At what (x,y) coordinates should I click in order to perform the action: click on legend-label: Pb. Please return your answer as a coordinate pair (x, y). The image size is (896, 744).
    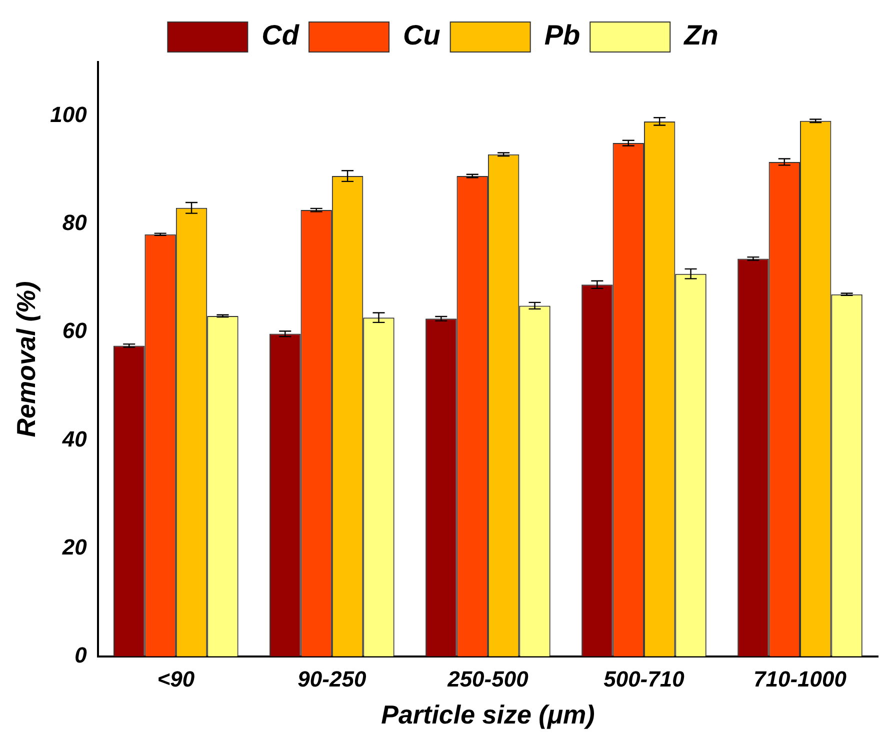
    Looking at the image, I should click on (562, 35).